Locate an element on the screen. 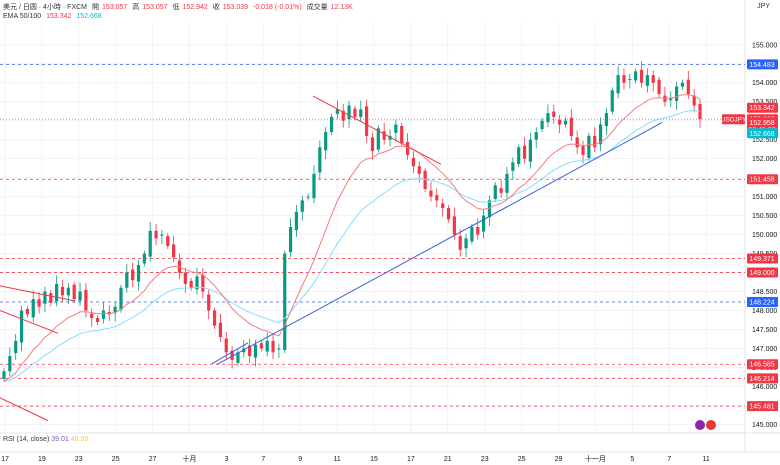 The image size is (780, 465). y-tick-label: 152.500 is located at coordinates (764, 140).